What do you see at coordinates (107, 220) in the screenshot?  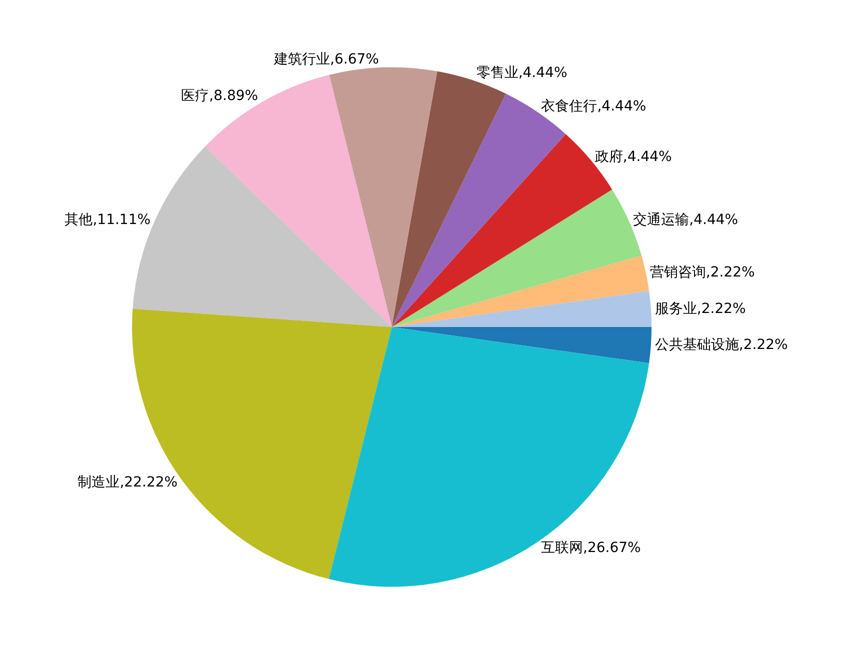 I see `slice-label: 其他,11.11%` at bounding box center [107, 220].